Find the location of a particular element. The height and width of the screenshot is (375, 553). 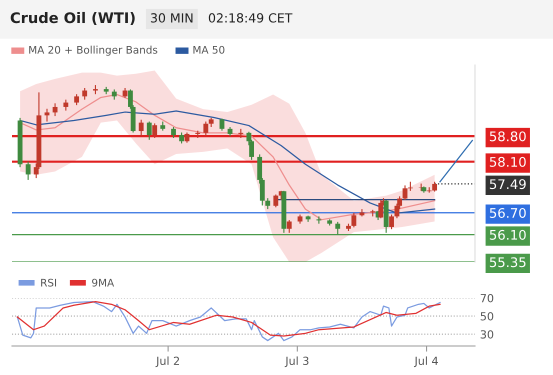

chart-title: Crude Oil (WTI) is located at coordinates (72, 18).